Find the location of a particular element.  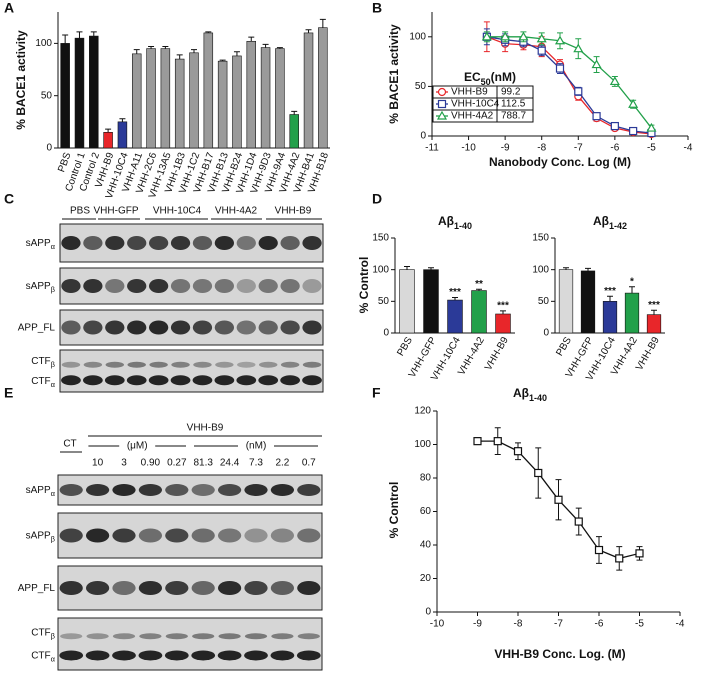

unit-label: (μM) is located at coordinates (137, 446).